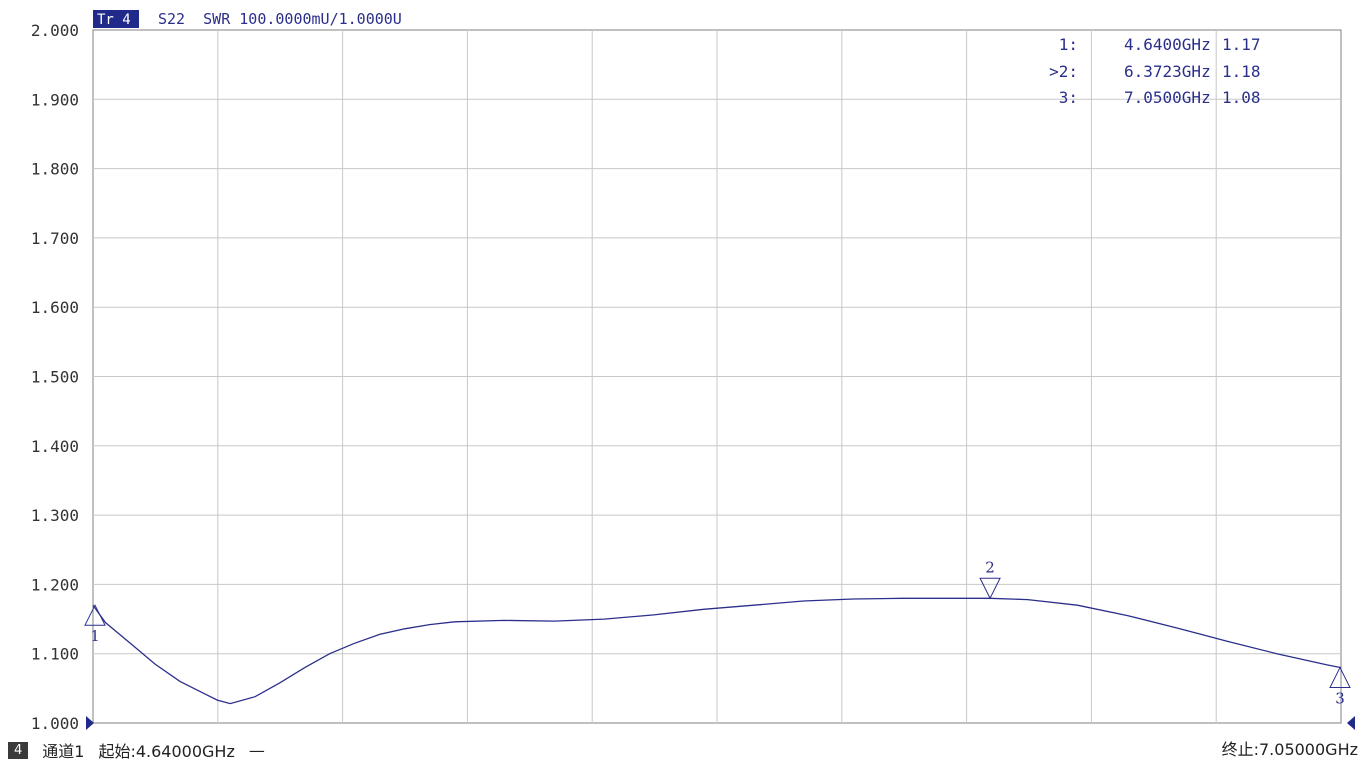 The width and height of the screenshot is (1364, 762). Describe the element at coordinates (717, 651) in the screenshot. I see `trace-line` at that location.